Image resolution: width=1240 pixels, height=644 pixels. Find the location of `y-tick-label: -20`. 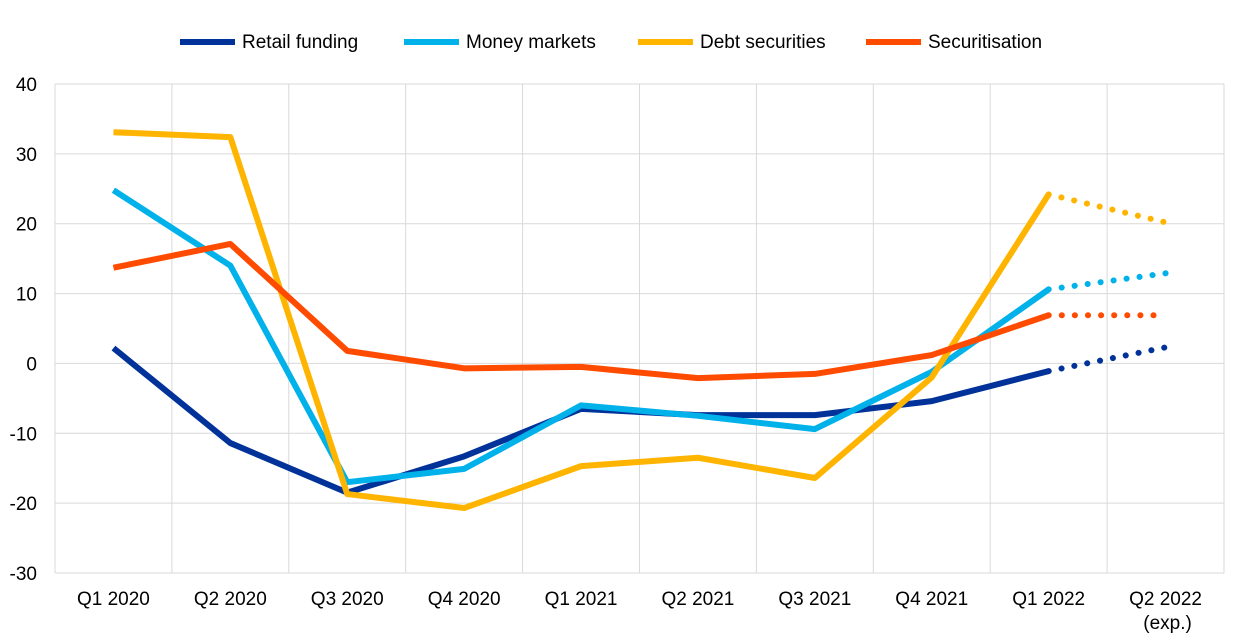

y-tick-label: -20 is located at coordinates (23, 504).